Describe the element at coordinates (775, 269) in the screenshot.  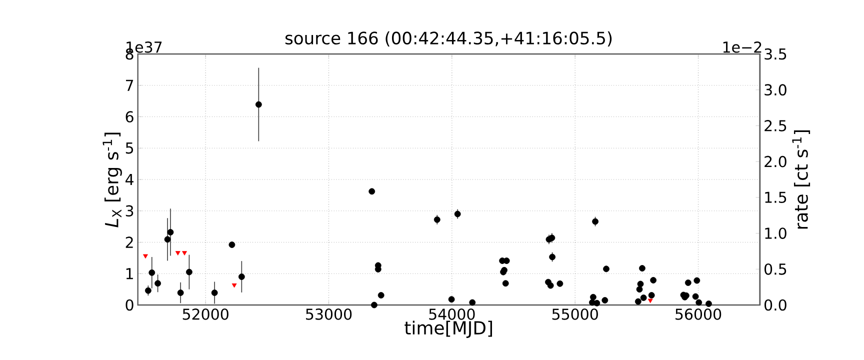
I see `y2-tick-label: 0.5` at that location.